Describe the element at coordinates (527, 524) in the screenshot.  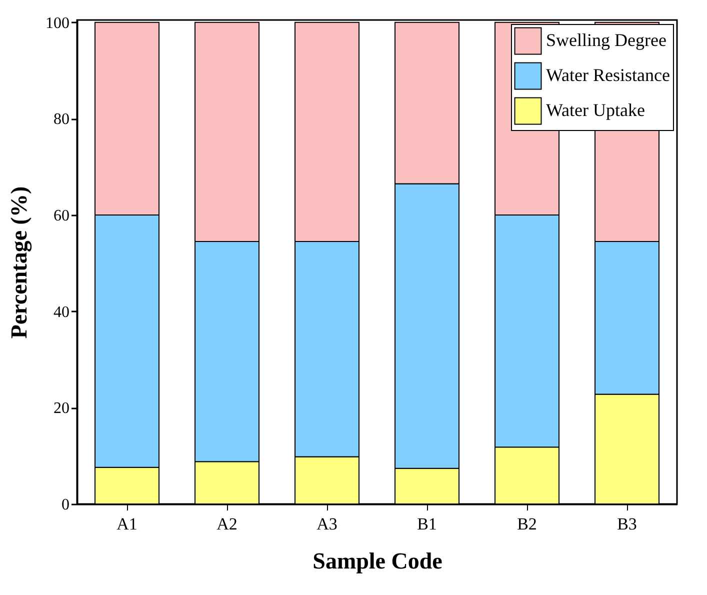
I see `x-tick-label: B2` at that location.